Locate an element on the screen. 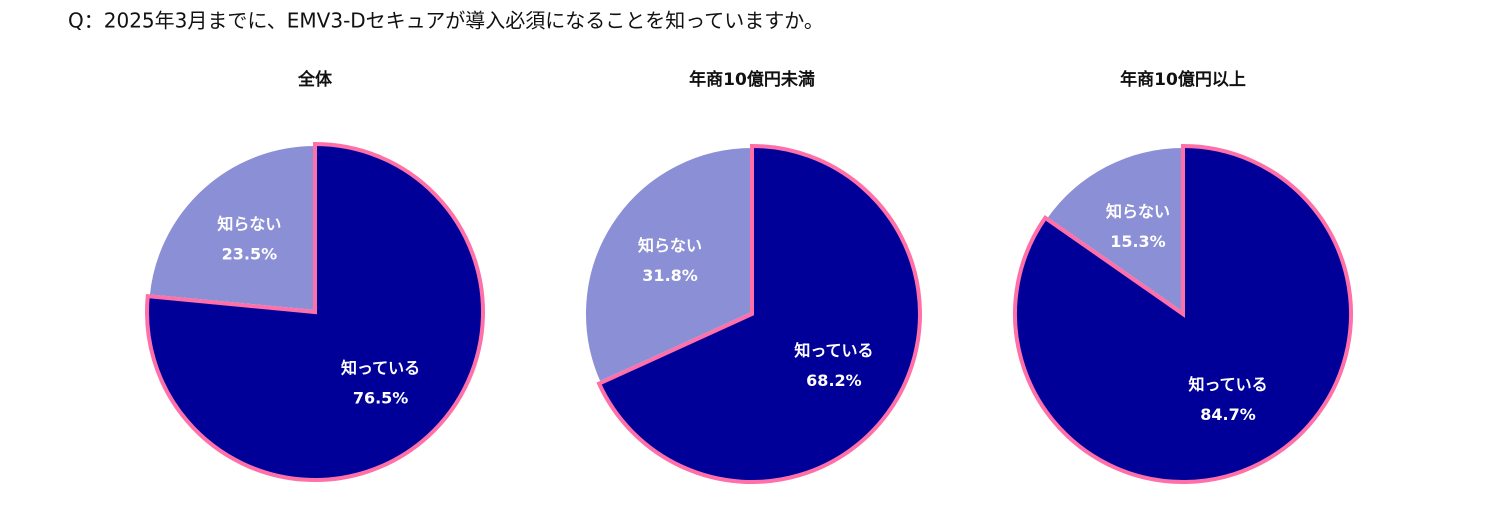  slice-value-label: 84.7% is located at coordinates (1228, 414).